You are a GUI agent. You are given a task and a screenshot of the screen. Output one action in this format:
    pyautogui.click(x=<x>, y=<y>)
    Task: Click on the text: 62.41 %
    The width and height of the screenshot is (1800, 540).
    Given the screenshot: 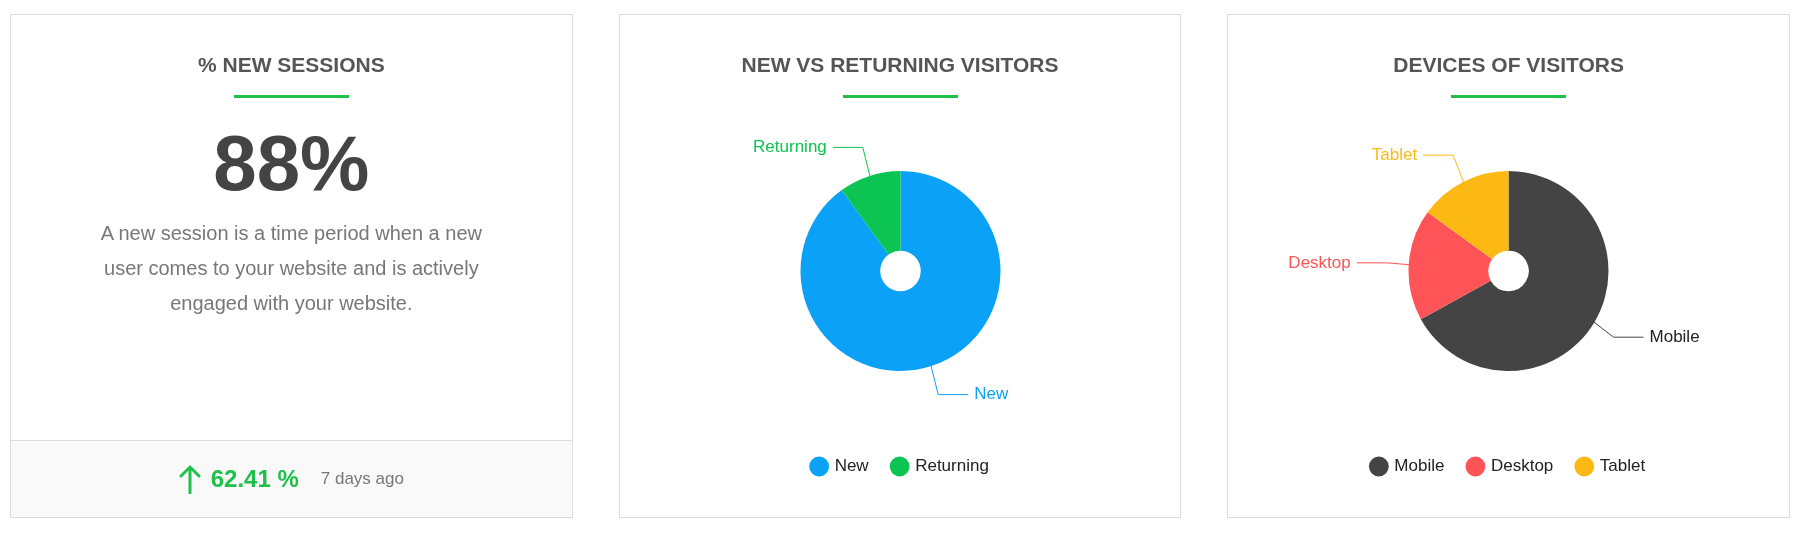 What is the action you would take?
    pyautogui.click(x=254, y=479)
    